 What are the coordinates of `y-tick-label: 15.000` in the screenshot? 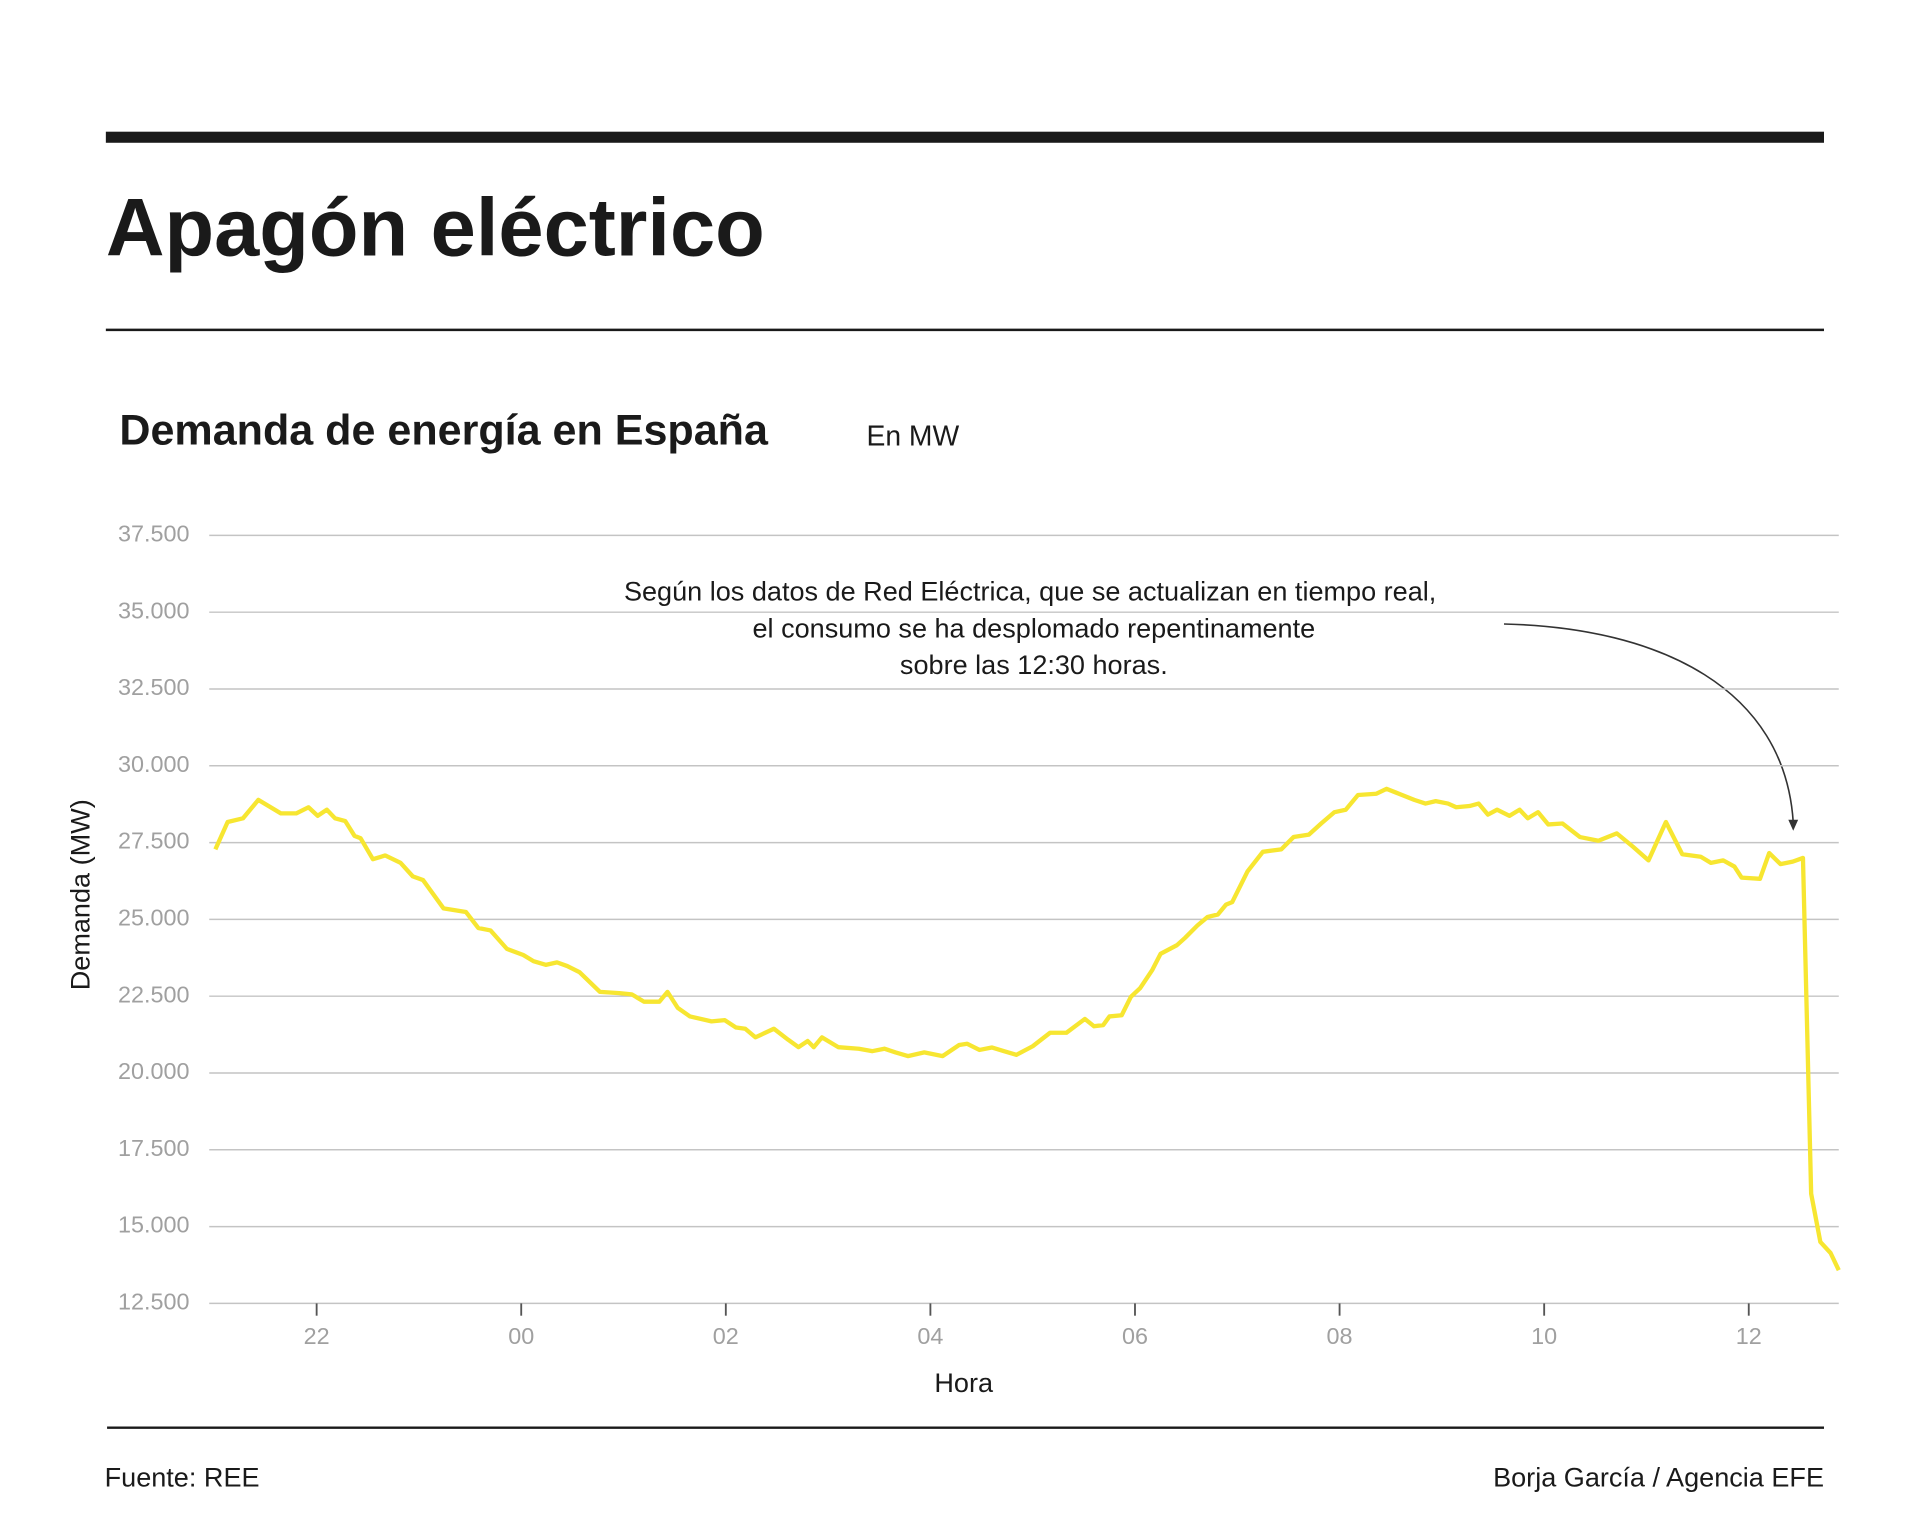 It's located at (154, 1225).